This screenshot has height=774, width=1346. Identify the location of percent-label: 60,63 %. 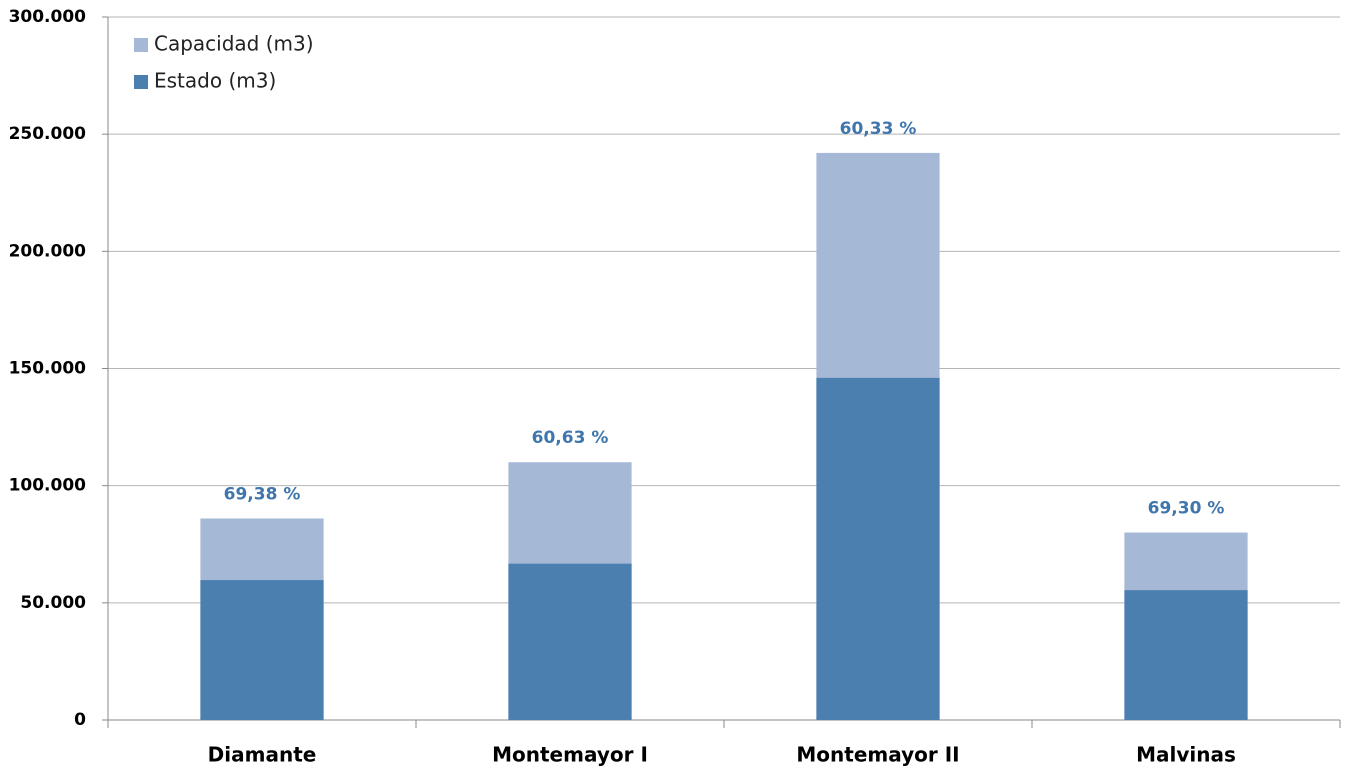
(570, 438).